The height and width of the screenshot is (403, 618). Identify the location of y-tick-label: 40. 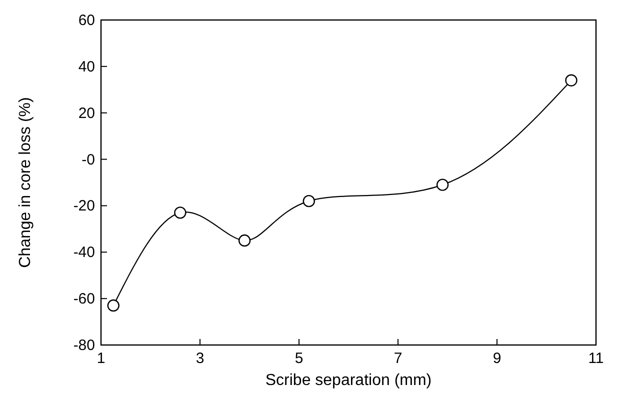
(86, 67).